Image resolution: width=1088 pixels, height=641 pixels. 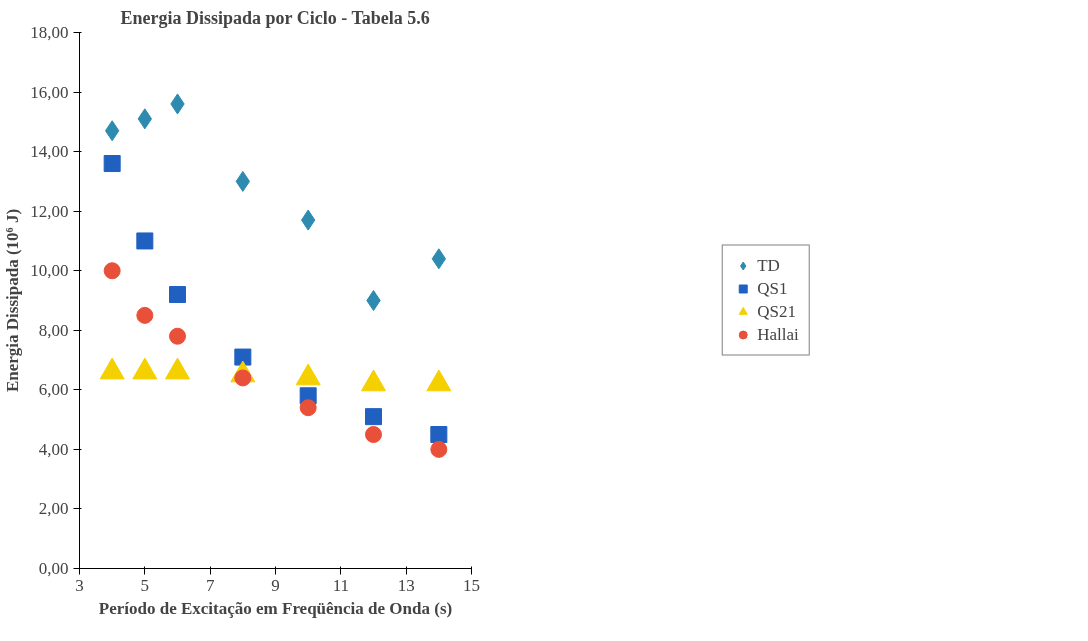 What do you see at coordinates (53, 509) in the screenshot?
I see `y-tick-label: 2,00` at bounding box center [53, 509].